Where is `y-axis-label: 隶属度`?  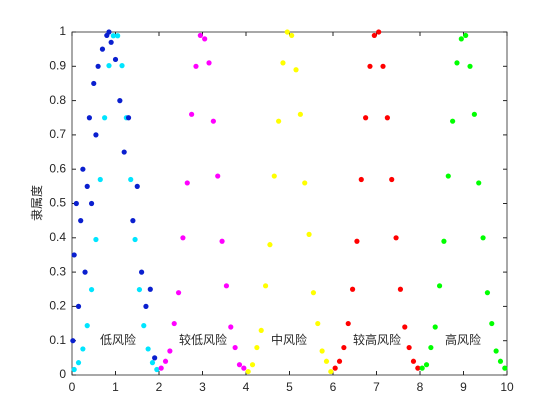 y-axis-label: 隶属度 is located at coordinates (36, 203).